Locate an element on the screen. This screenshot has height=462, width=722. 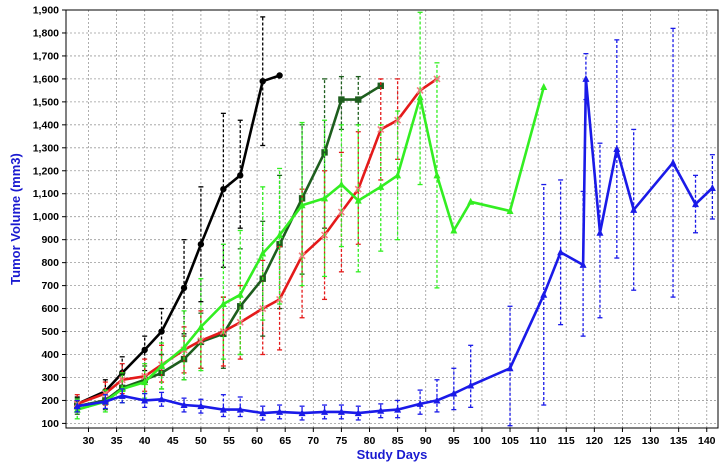
y-tick-label: 900 is located at coordinates (50, 240).